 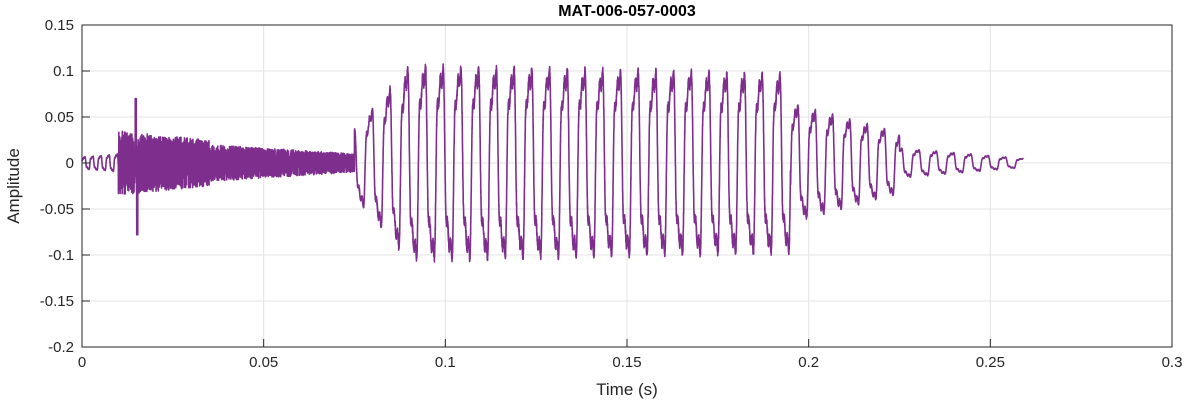 What do you see at coordinates (626, 362) in the screenshot?
I see `x-tick-label: 0.15` at bounding box center [626, 362].